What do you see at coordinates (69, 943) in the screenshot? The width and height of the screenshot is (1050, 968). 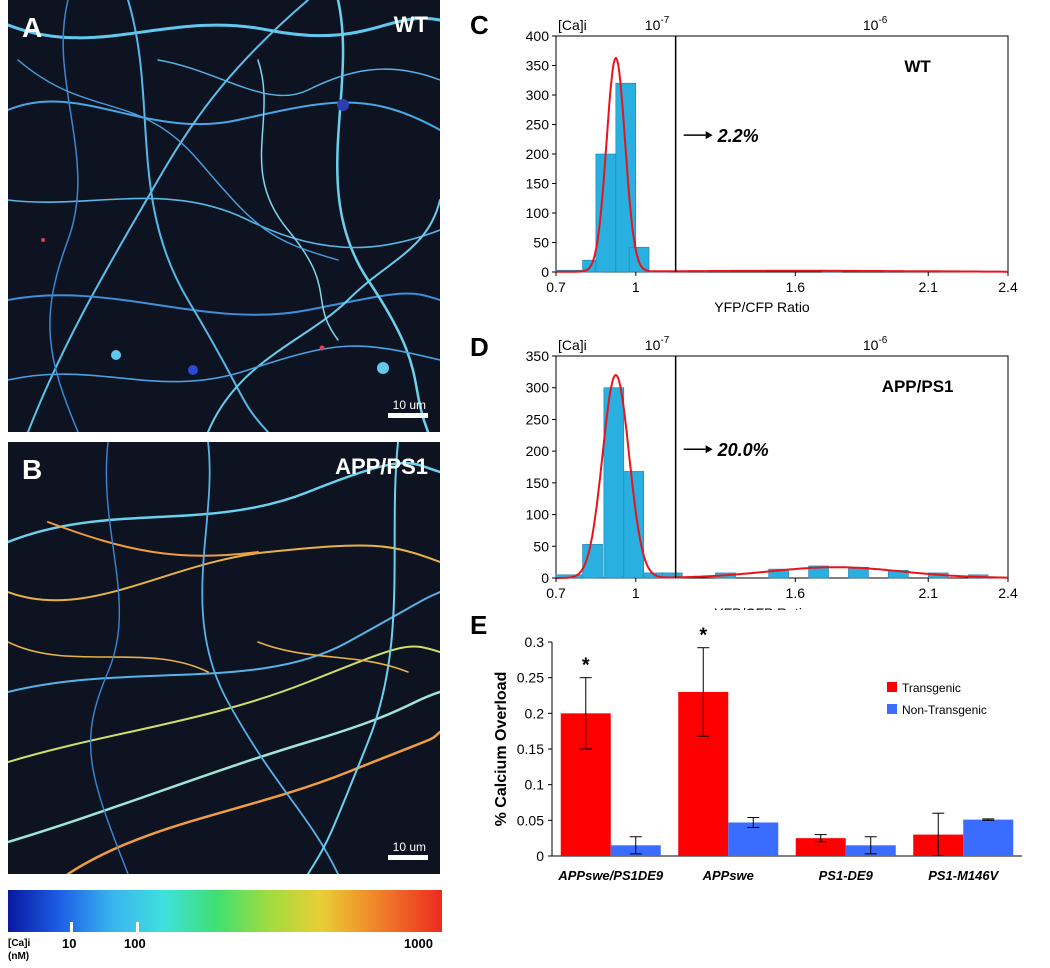 I see `colorbar-tick-label: 10` at bounding box center [69, 943].